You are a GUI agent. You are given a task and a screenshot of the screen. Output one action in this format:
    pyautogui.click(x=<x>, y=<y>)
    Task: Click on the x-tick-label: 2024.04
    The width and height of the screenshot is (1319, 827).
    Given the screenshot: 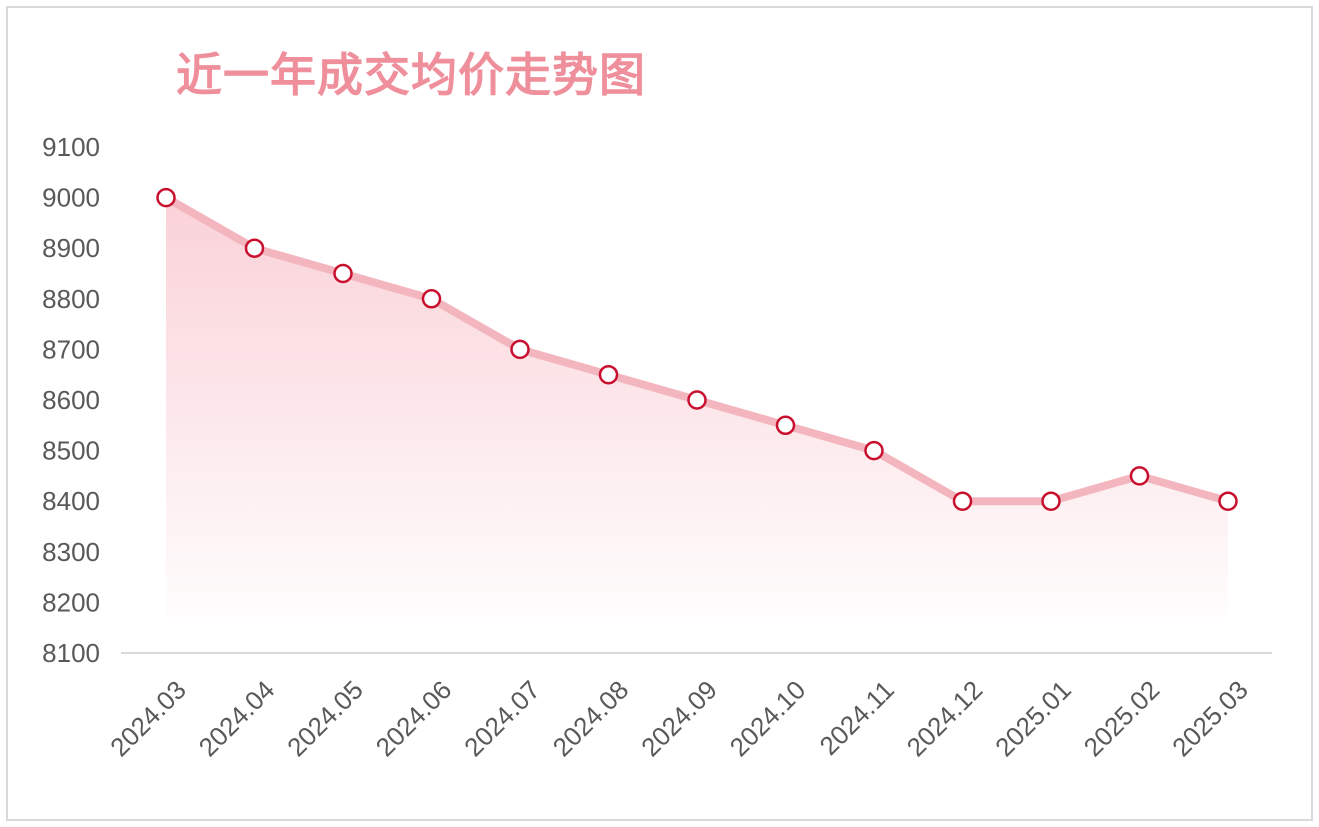 What is the action you would take?
    pyautogui.click(x=237, y=719)
    